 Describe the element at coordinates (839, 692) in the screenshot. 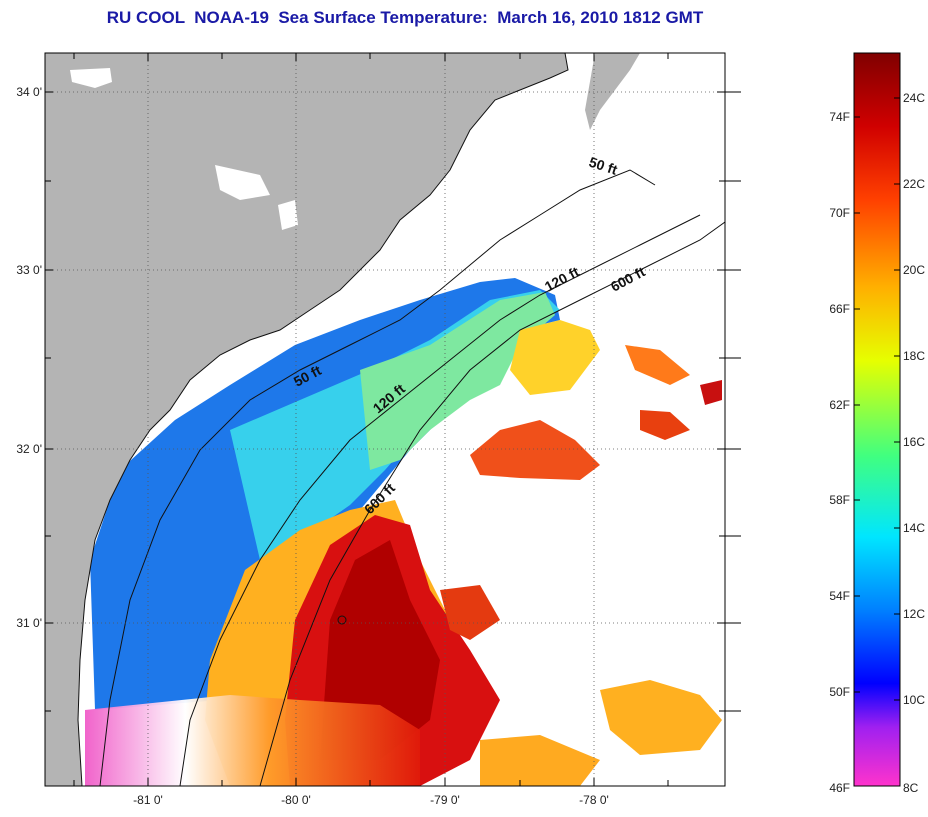

I see `colorbar-f-50: 50F` at that location.